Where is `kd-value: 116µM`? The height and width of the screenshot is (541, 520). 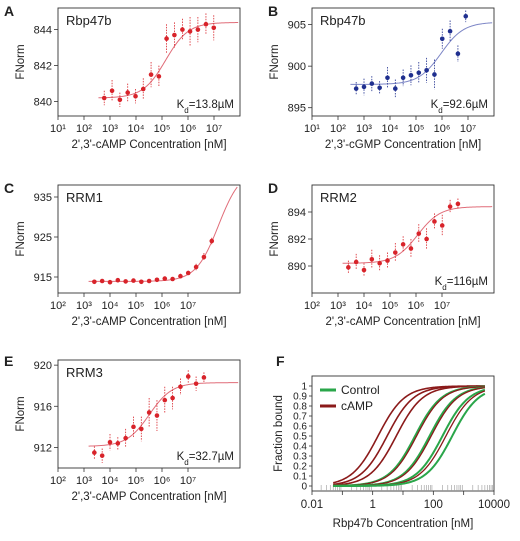
kd-value: 116µM is located at coordinates (470, 282).